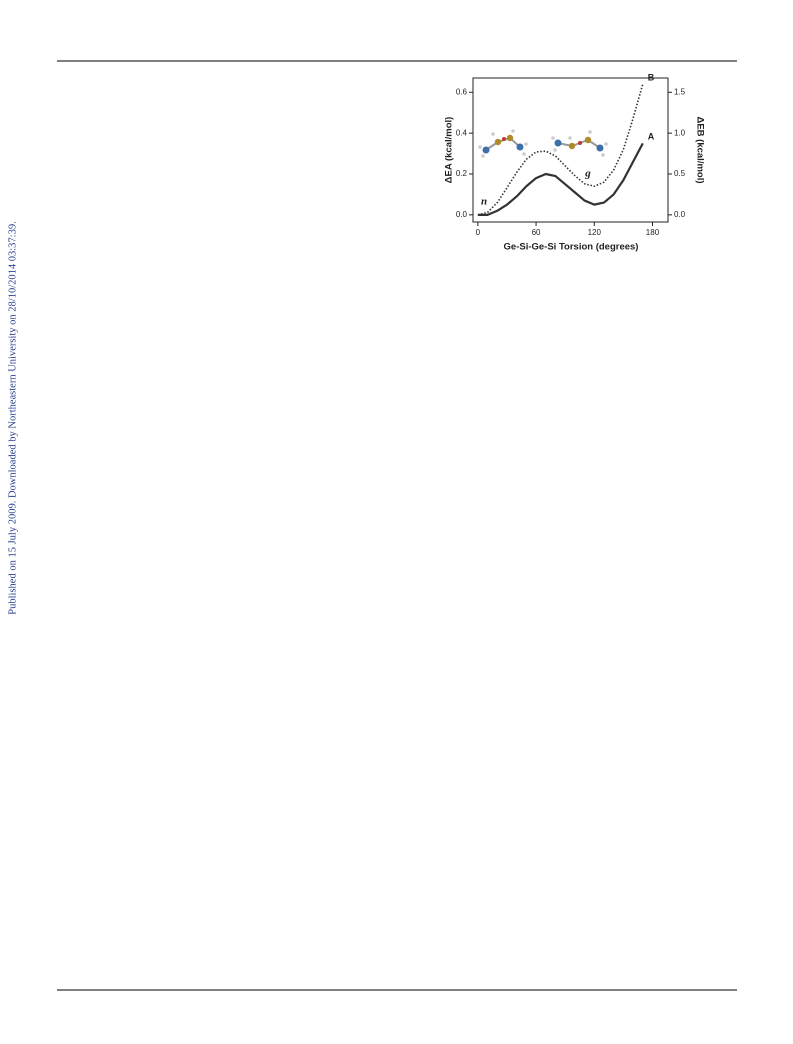 The width and height of the screenshot is (793, 1044). I want to click on y2-tick-label: 0.5, so click(680, 173).